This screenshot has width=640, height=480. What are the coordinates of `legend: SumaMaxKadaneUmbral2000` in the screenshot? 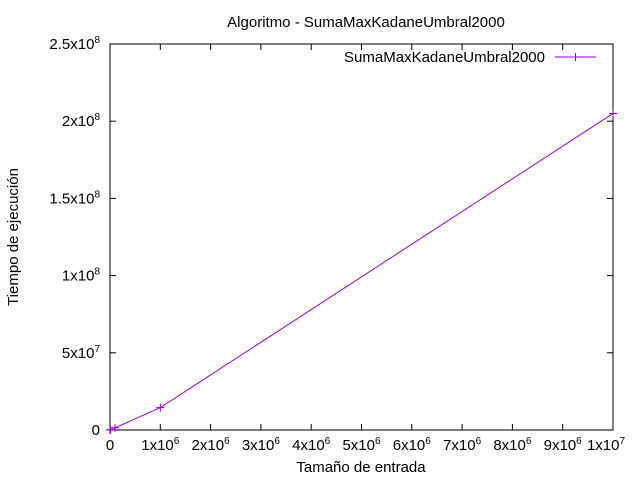 It's located at (470, 57).